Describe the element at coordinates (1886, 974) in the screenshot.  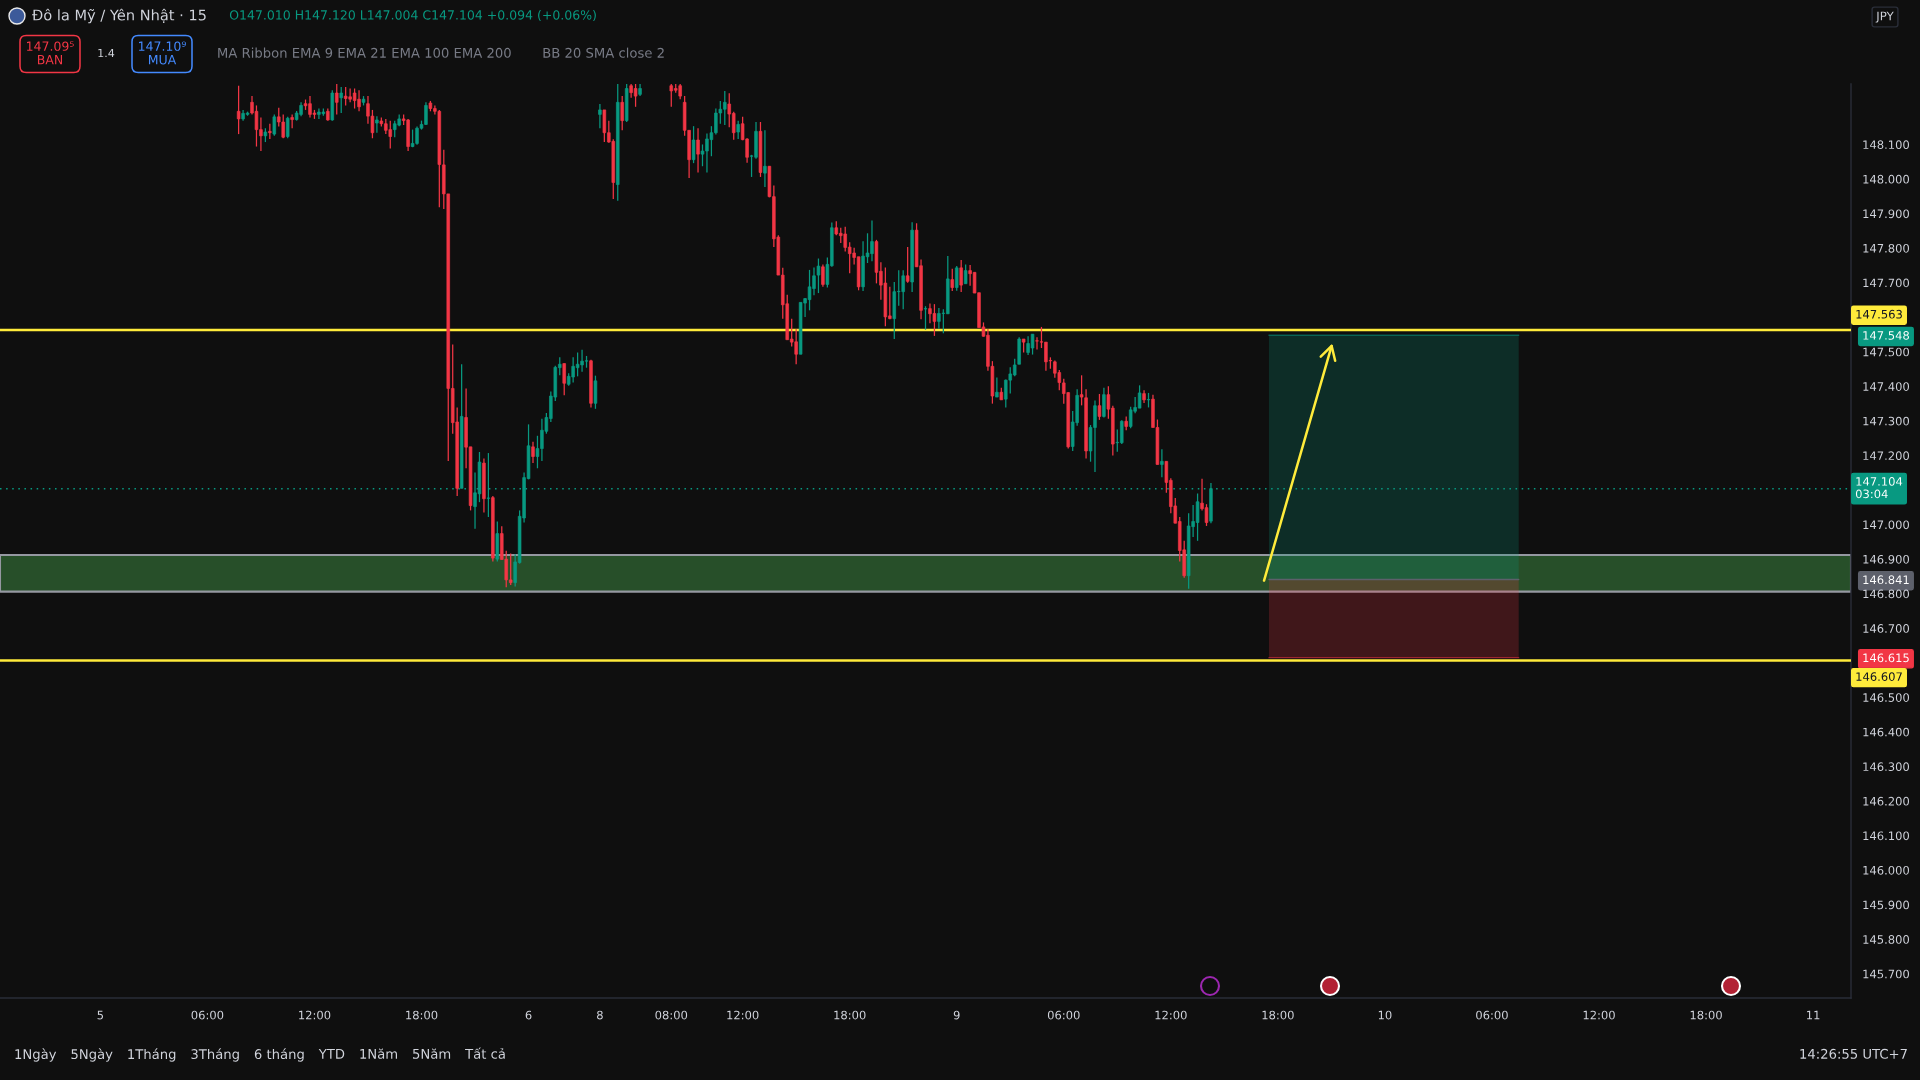
I see `y-tick-label: 145.700` at that location.